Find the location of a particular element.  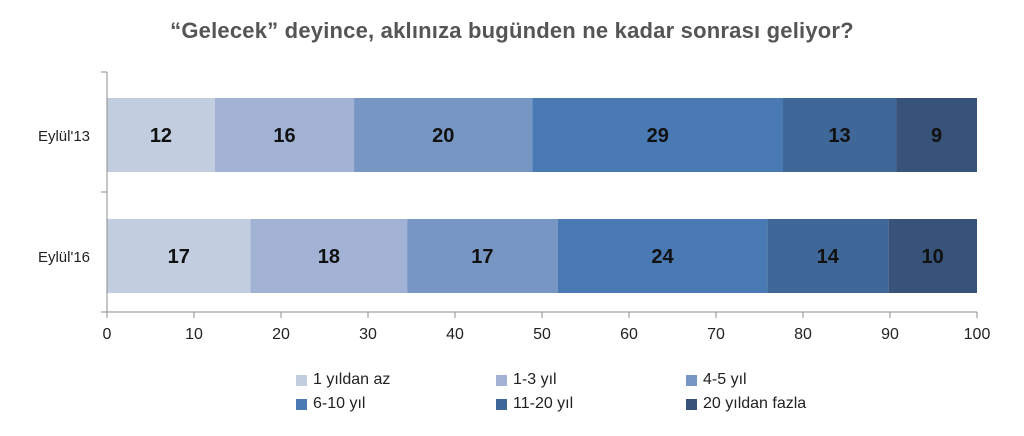

data-label-0-3: 29 is located at coordinates (658, 136).